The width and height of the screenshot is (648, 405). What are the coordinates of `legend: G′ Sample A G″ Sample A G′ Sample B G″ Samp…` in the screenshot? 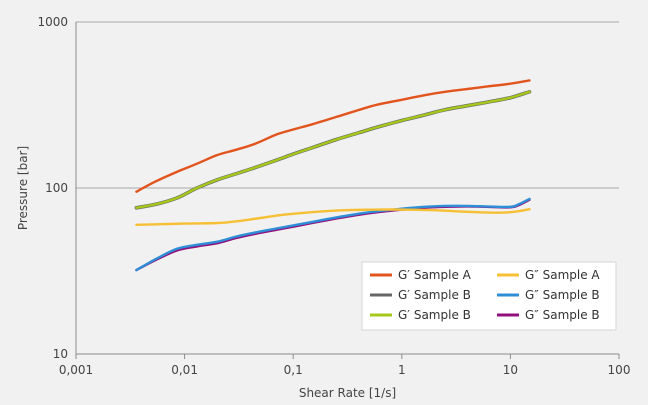 It's located at (489, 296).